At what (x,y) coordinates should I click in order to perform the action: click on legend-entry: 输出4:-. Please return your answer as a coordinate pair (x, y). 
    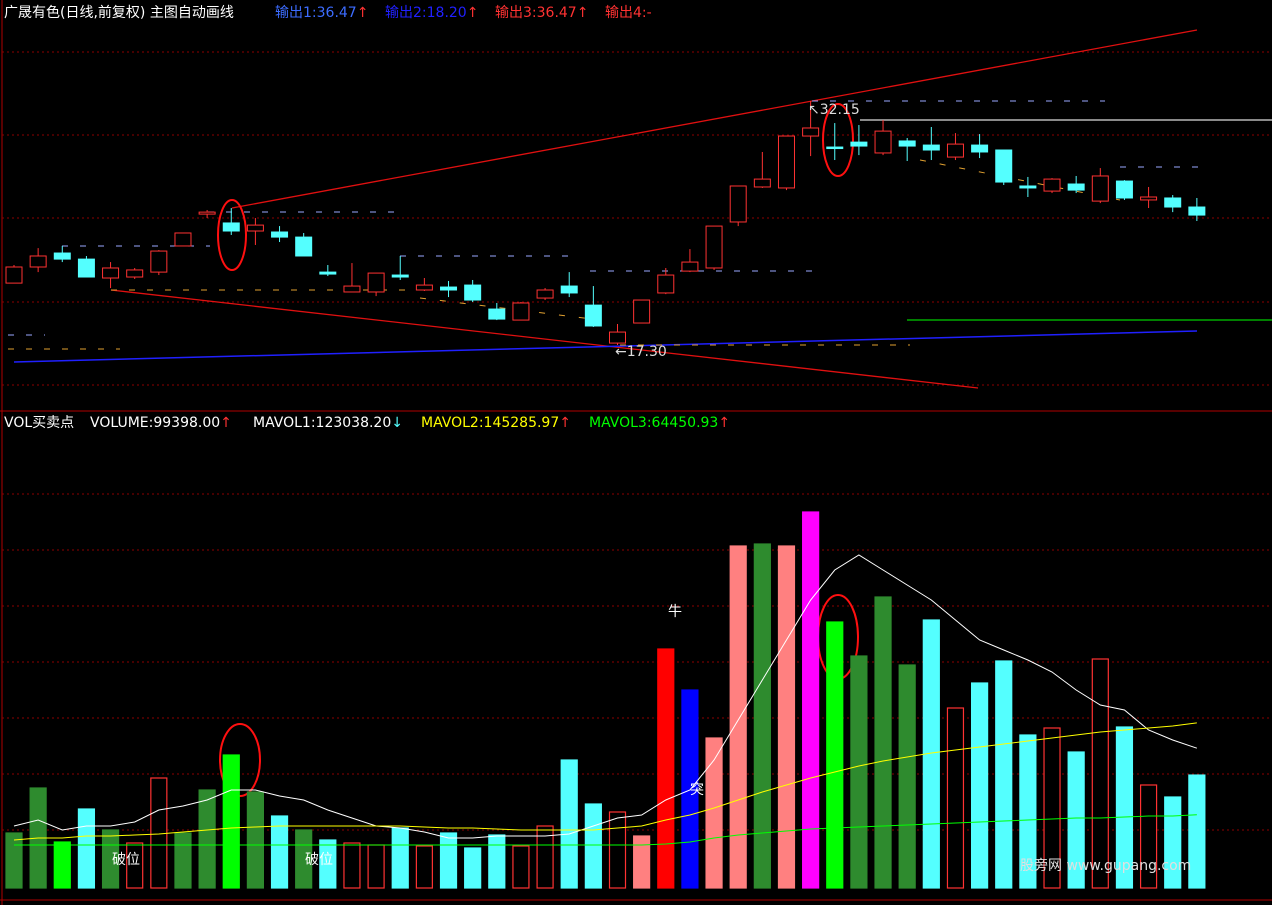
    Looking at the image, I should click on (628, 13).